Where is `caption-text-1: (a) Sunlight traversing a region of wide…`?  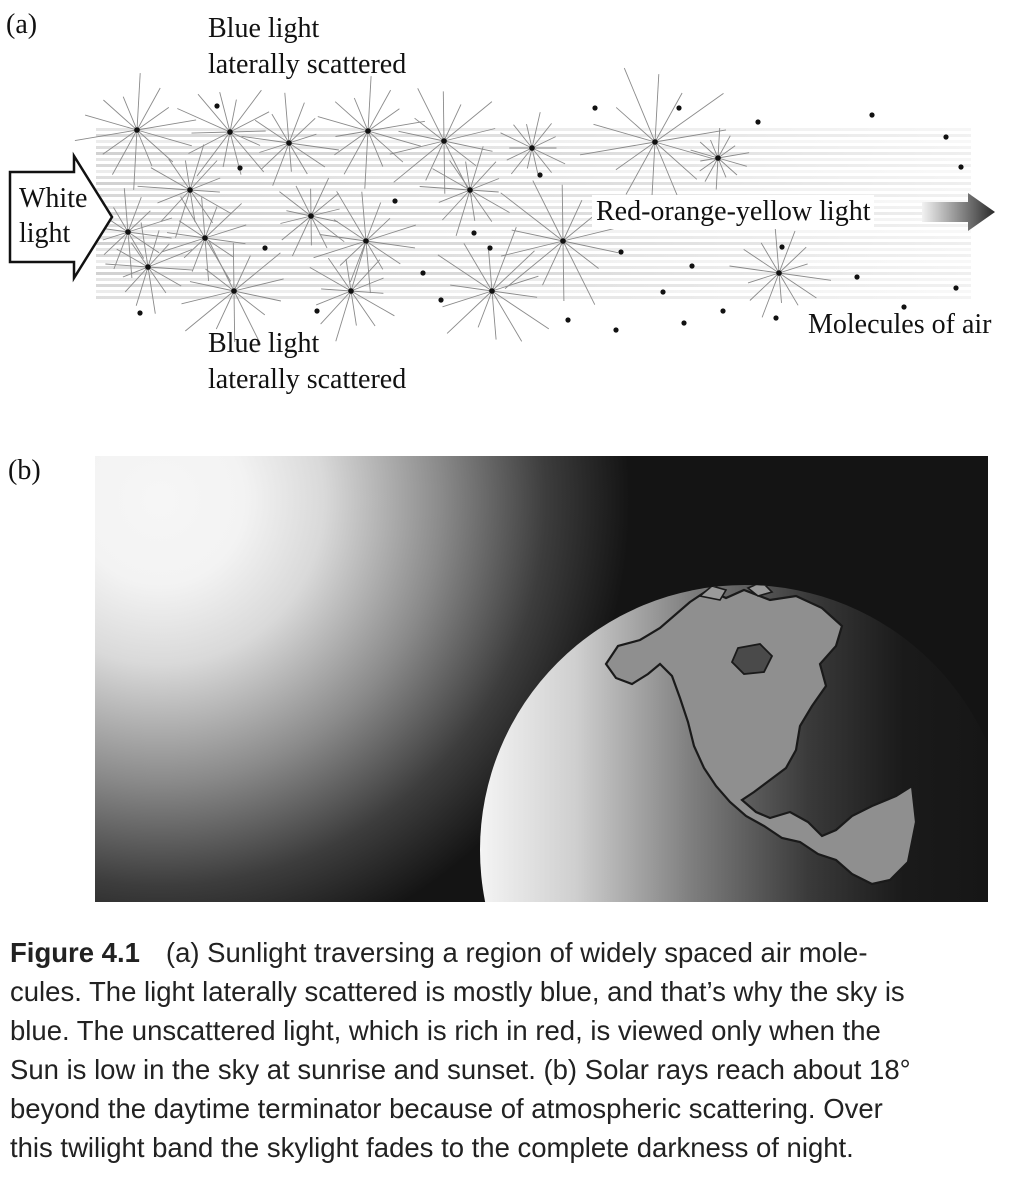
caption-text-1: (a) Sunlight traversing a region of wide… is located at coordinates (516, 952).